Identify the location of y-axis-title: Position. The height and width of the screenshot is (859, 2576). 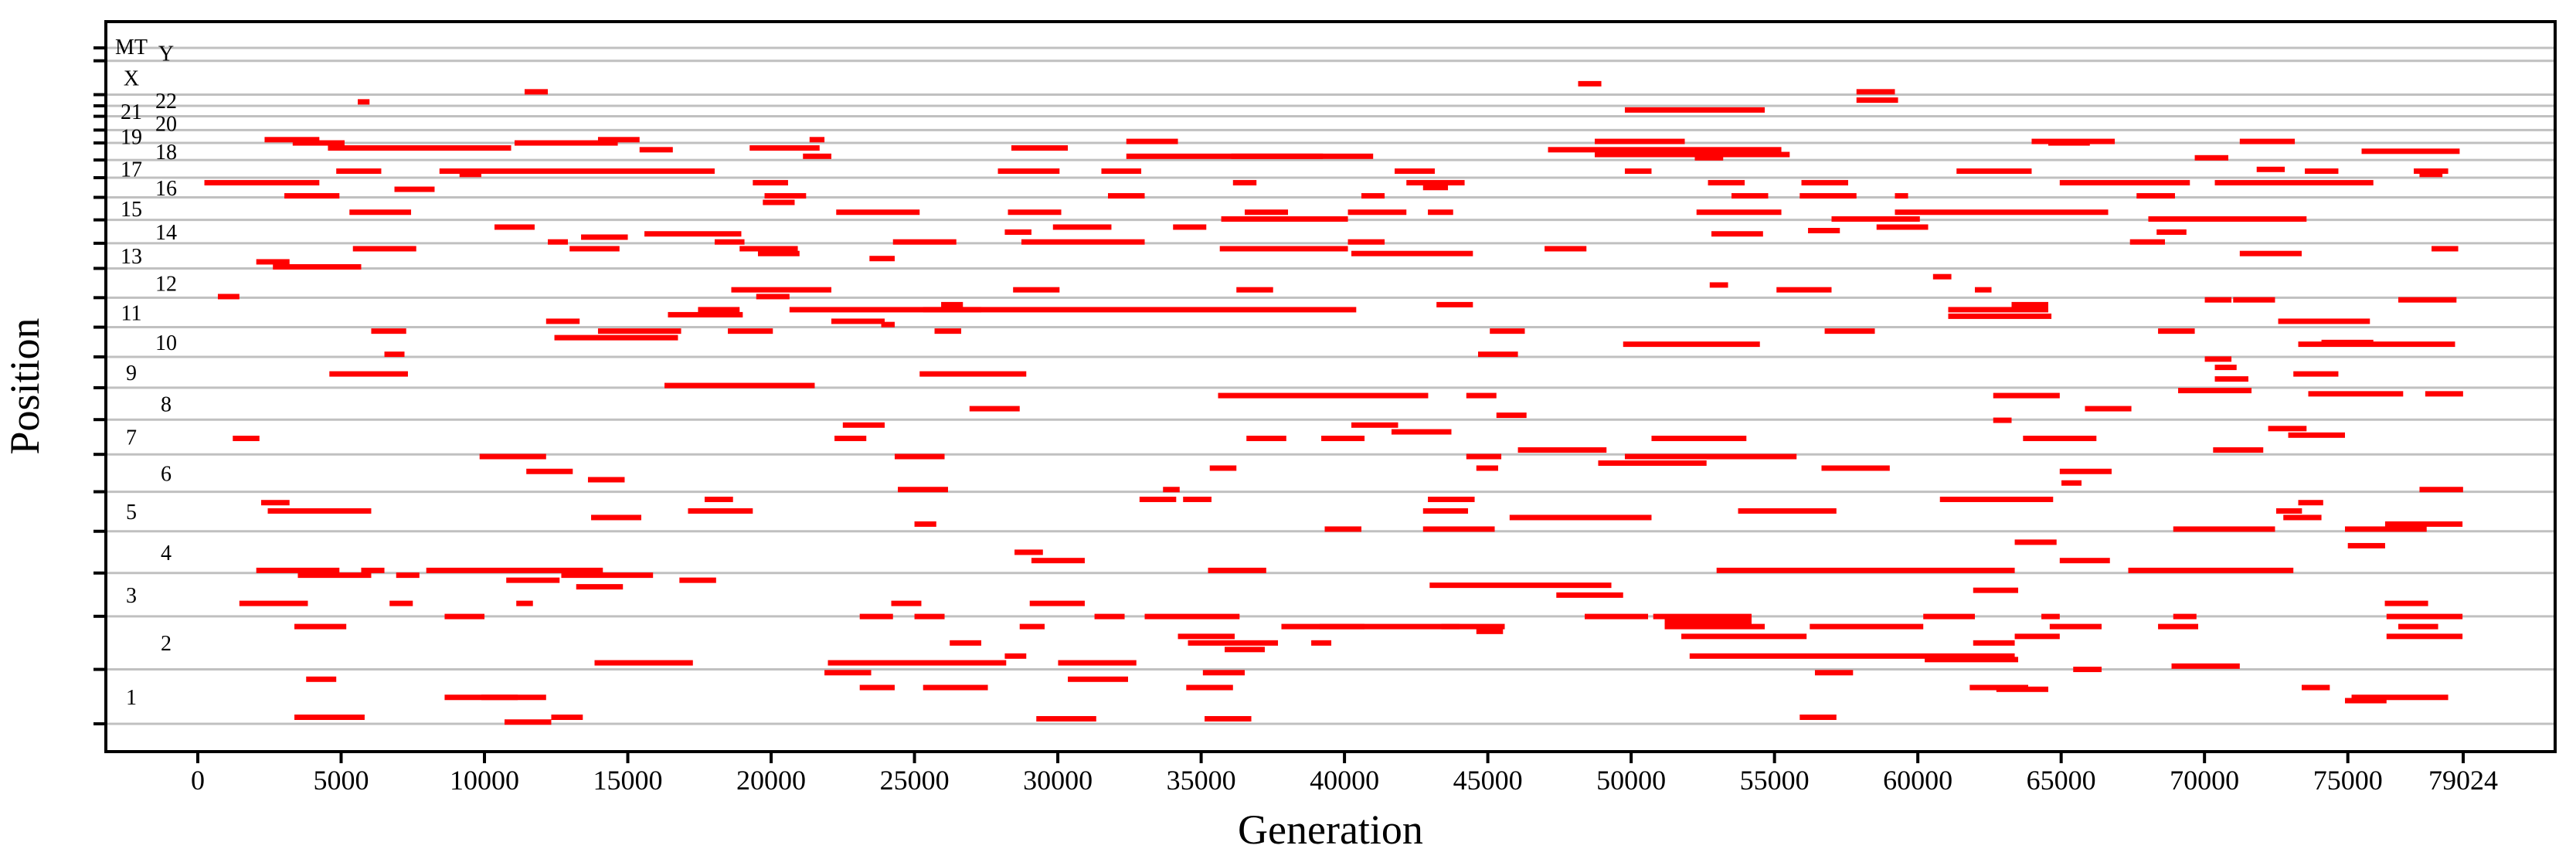
(25, 385).